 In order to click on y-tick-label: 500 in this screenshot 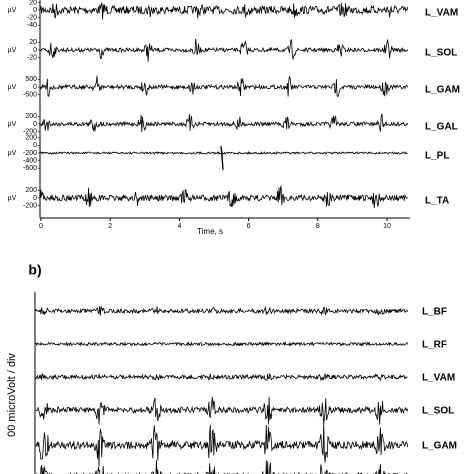, I will do `click(31, 79)`.